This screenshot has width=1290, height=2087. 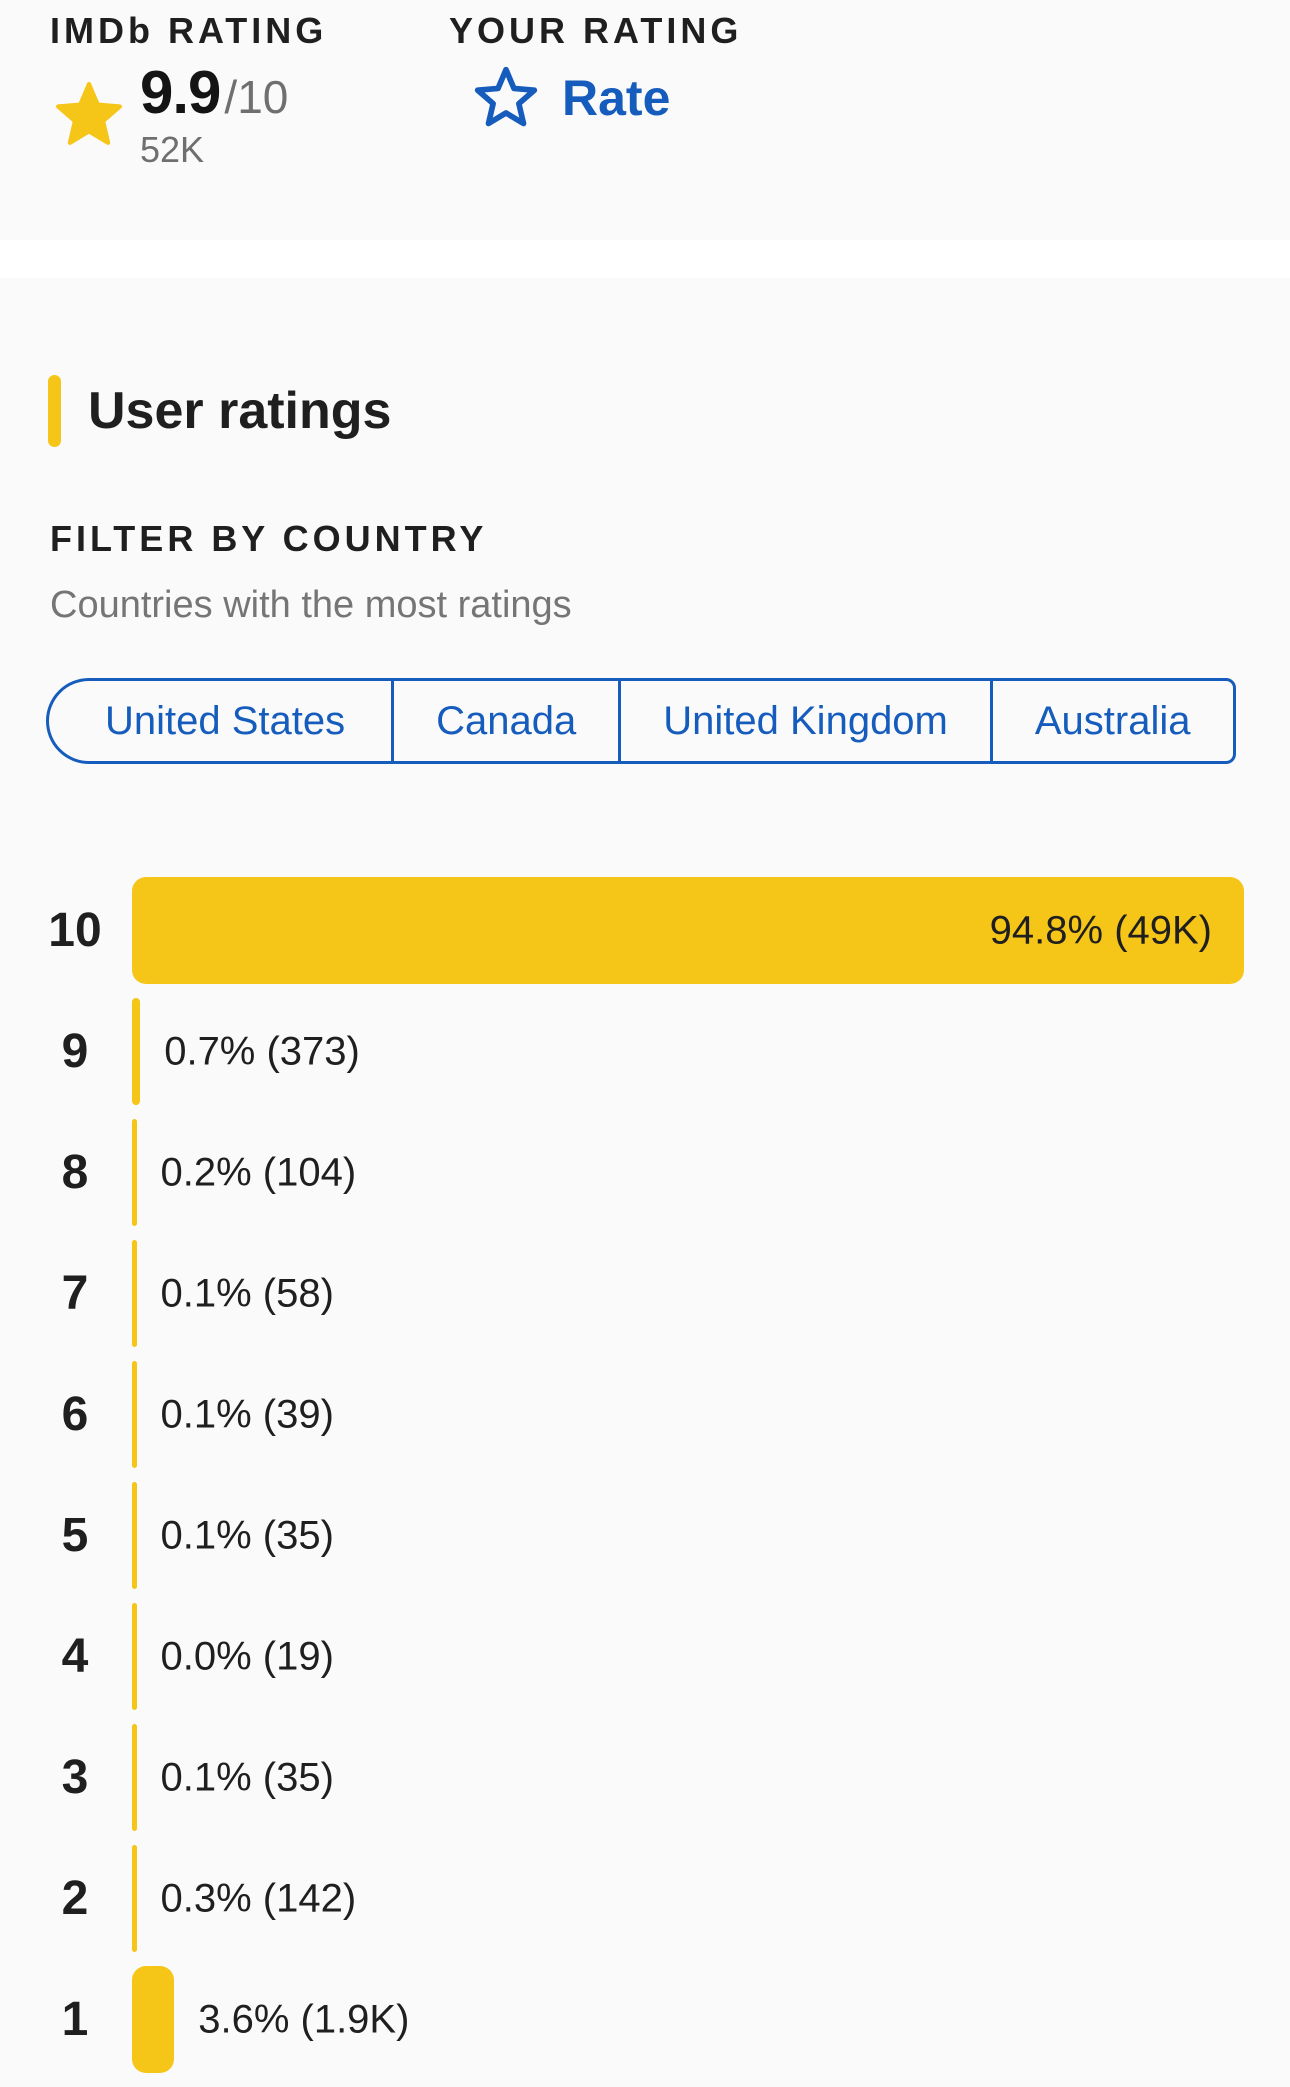 I want to click on histogram-track: 0.1% (39), so click(x=688, y=1414).